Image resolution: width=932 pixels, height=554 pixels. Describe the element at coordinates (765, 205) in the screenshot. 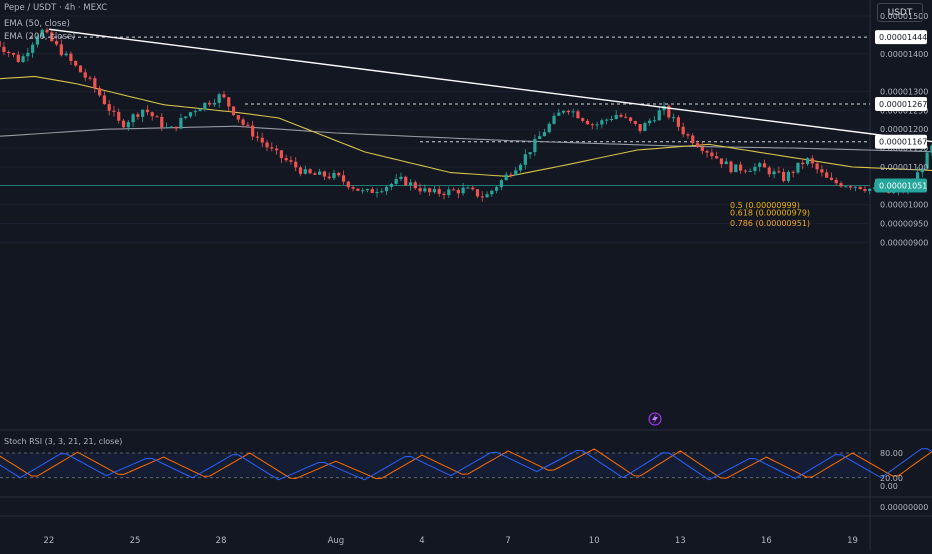

I see `fib-label: 0.5 (0.00000999)` at that location.